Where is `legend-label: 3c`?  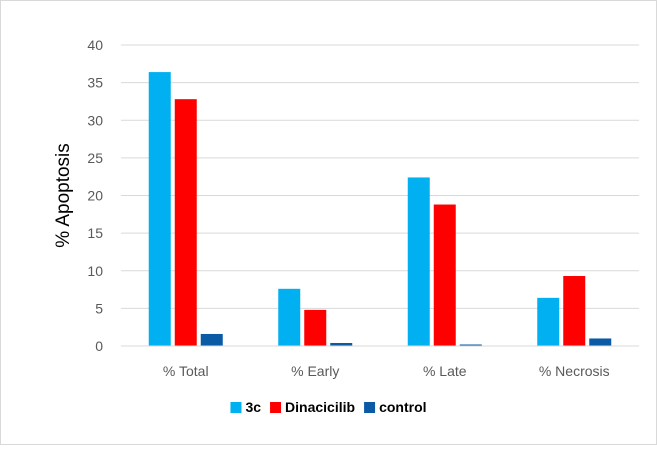
legend-label: 3c is located at coordinates (253, 407).